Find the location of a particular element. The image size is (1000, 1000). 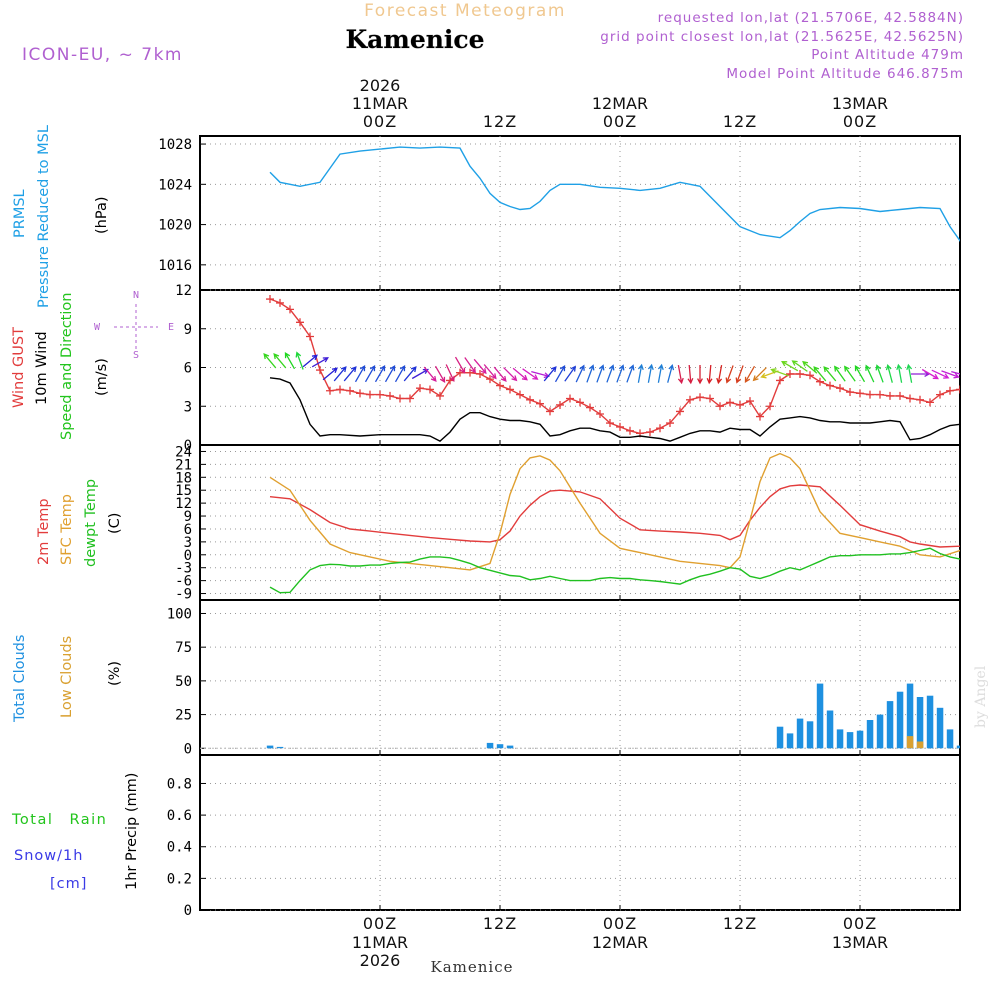

compass-west: W is located at coordinates (97, 327).